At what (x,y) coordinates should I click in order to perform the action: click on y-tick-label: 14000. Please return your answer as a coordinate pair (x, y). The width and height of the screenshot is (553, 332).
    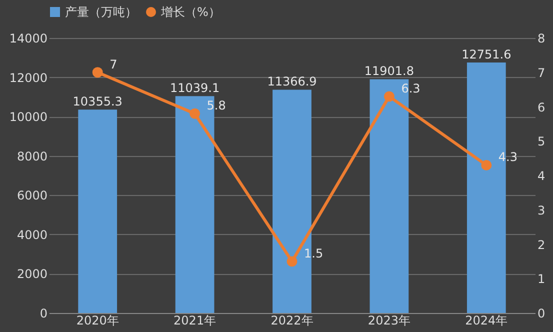
    Looking at the image, I should click on (28, 39).